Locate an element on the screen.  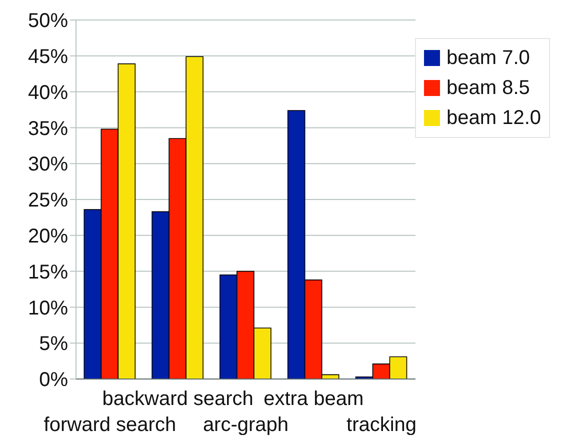
legend-label: beam 7.0 is located at coordinates (488, 58).